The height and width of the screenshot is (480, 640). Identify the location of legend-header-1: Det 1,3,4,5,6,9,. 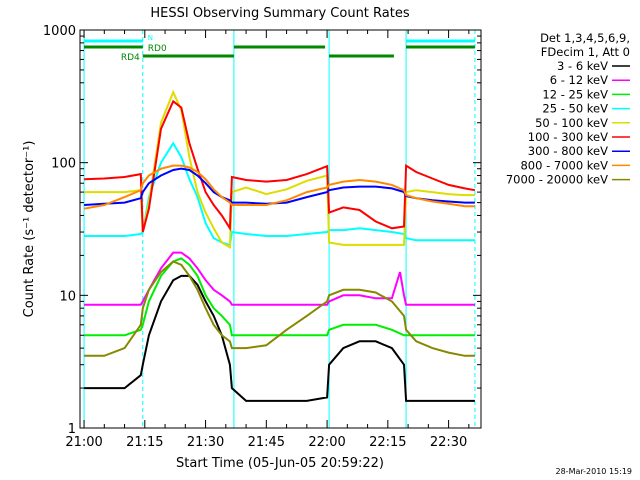
(585, 38).